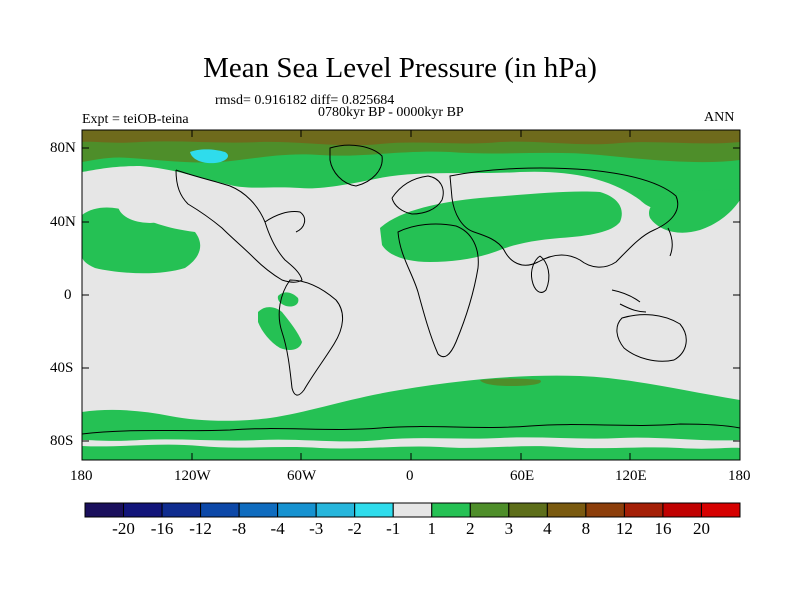 This screenshot has width=800, height=600. What do you see at coordinates (694, 210) in the screenshot?
I see `region-npacific-east` at bounding box center [694, 210].